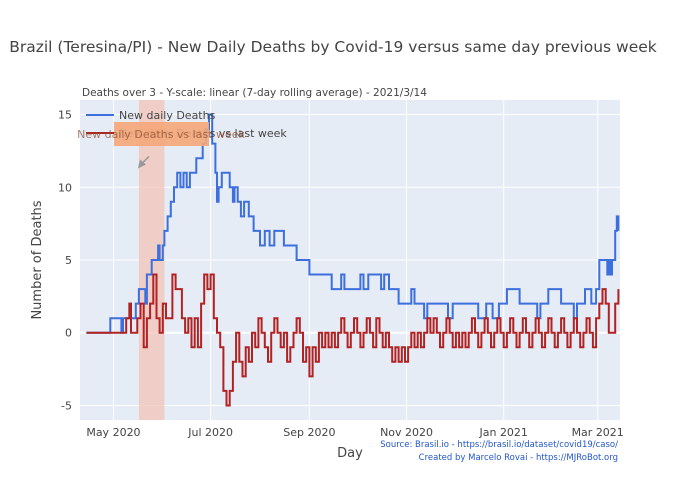  I want to click on x-tick-label: May 2020, so click(113, 432).